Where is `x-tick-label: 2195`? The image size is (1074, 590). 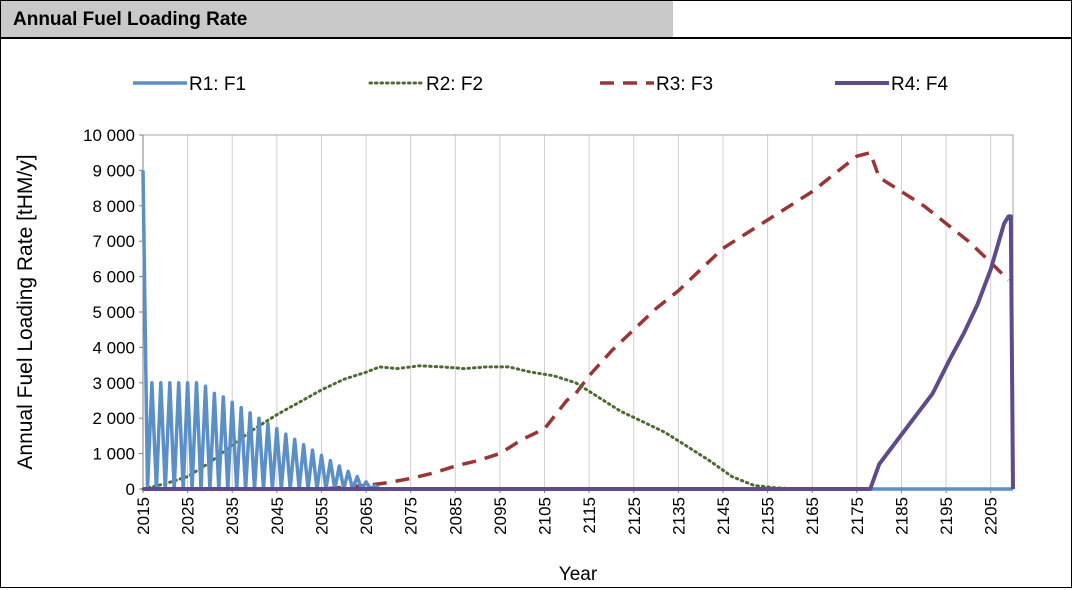
x-tick-label: 2195 is located at coordinates (946, 516).